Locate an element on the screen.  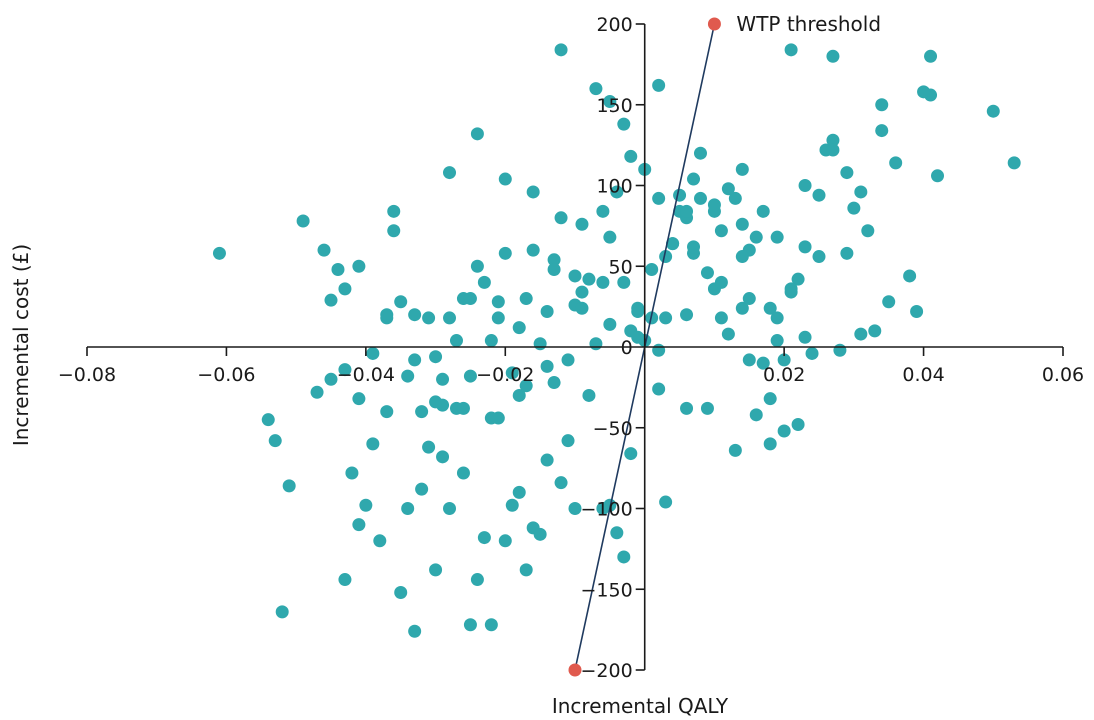
y-tick-label: 100 is located at coordinates (614, 187).